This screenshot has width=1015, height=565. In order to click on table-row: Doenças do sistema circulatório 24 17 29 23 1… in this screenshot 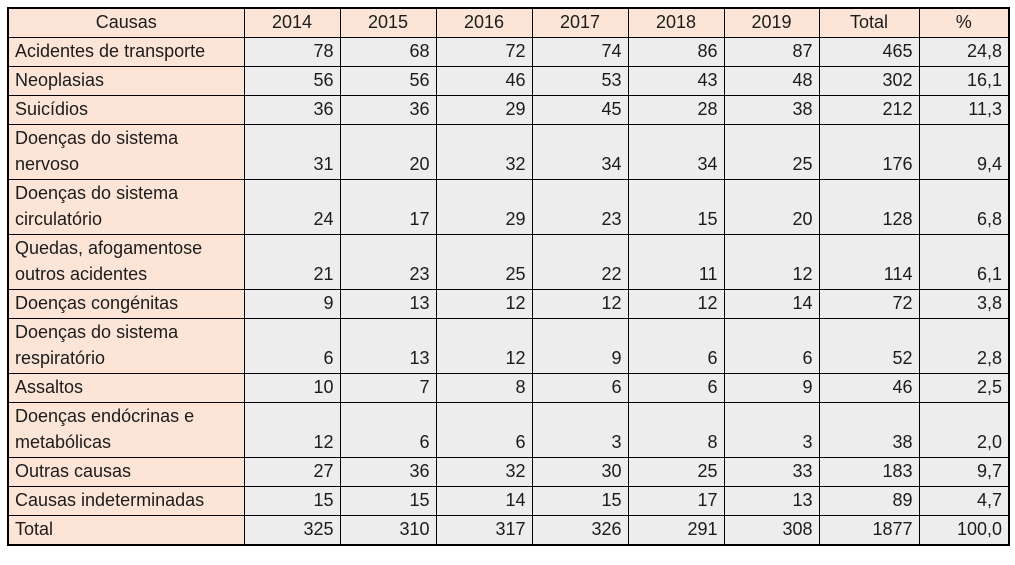, I will do `click(508, 207)`.